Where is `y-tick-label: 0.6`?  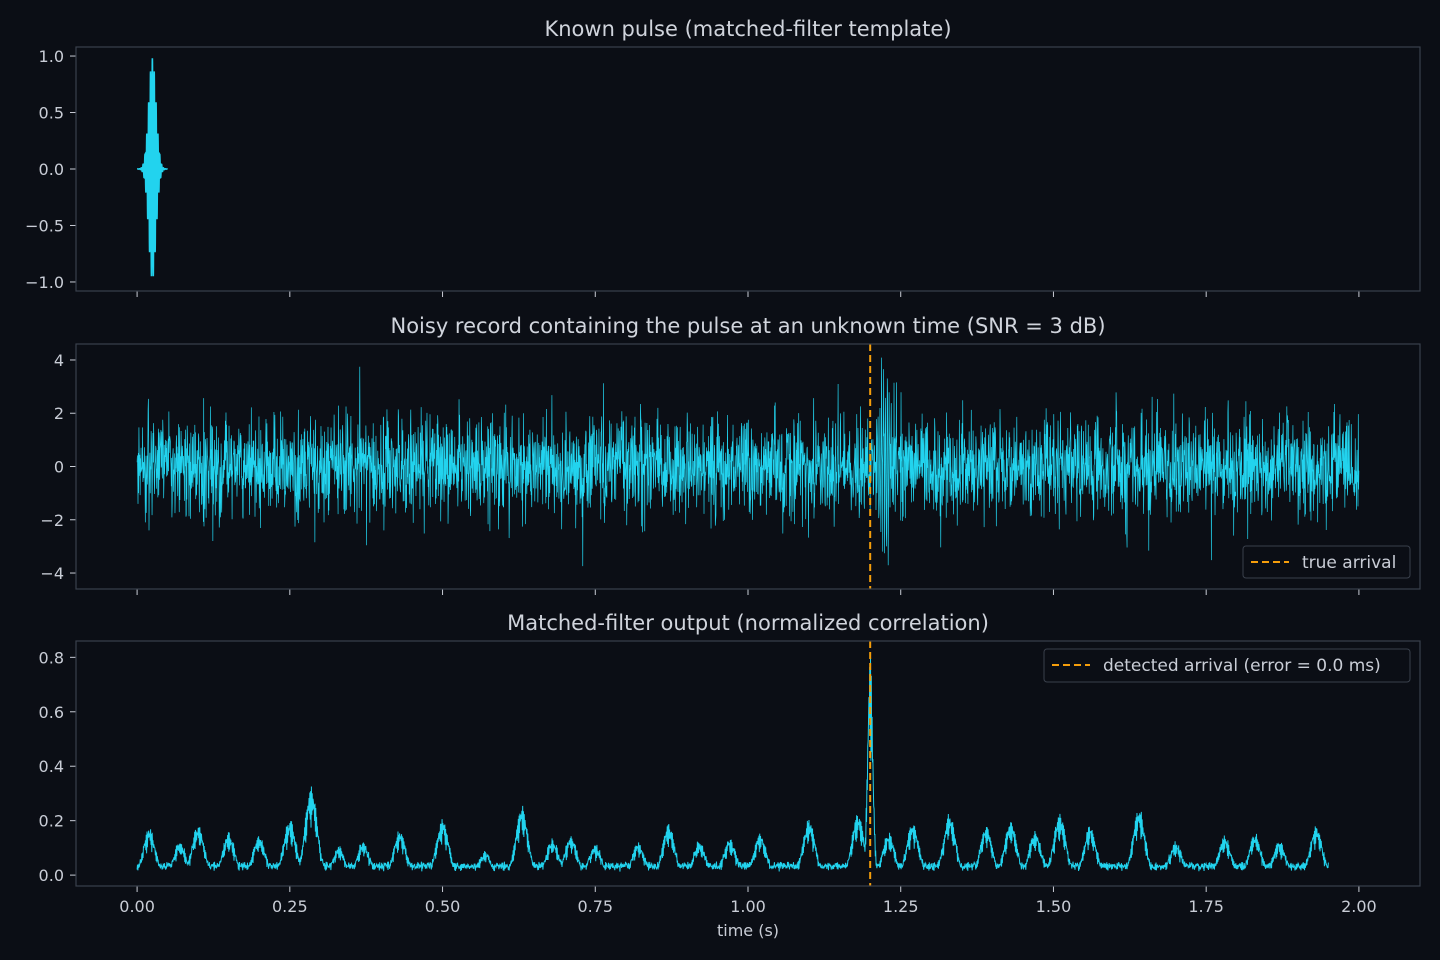
y-tick-label: 0.6 is located at coordinates (51, 712).